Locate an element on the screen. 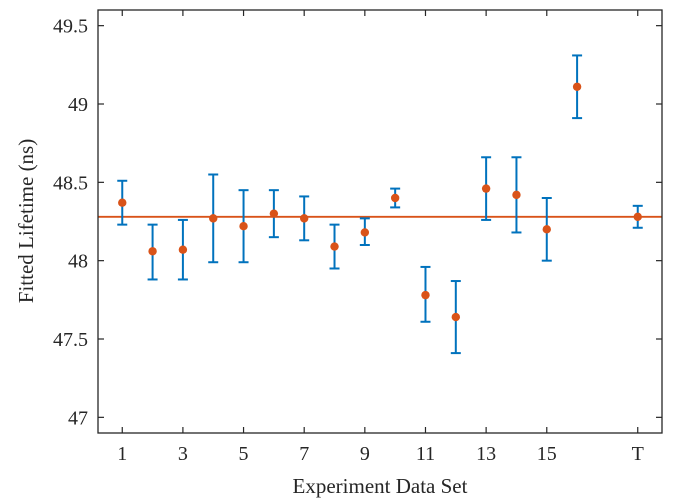  x-axis-title: Experiment Data Set is located at coordinates (380, 486).